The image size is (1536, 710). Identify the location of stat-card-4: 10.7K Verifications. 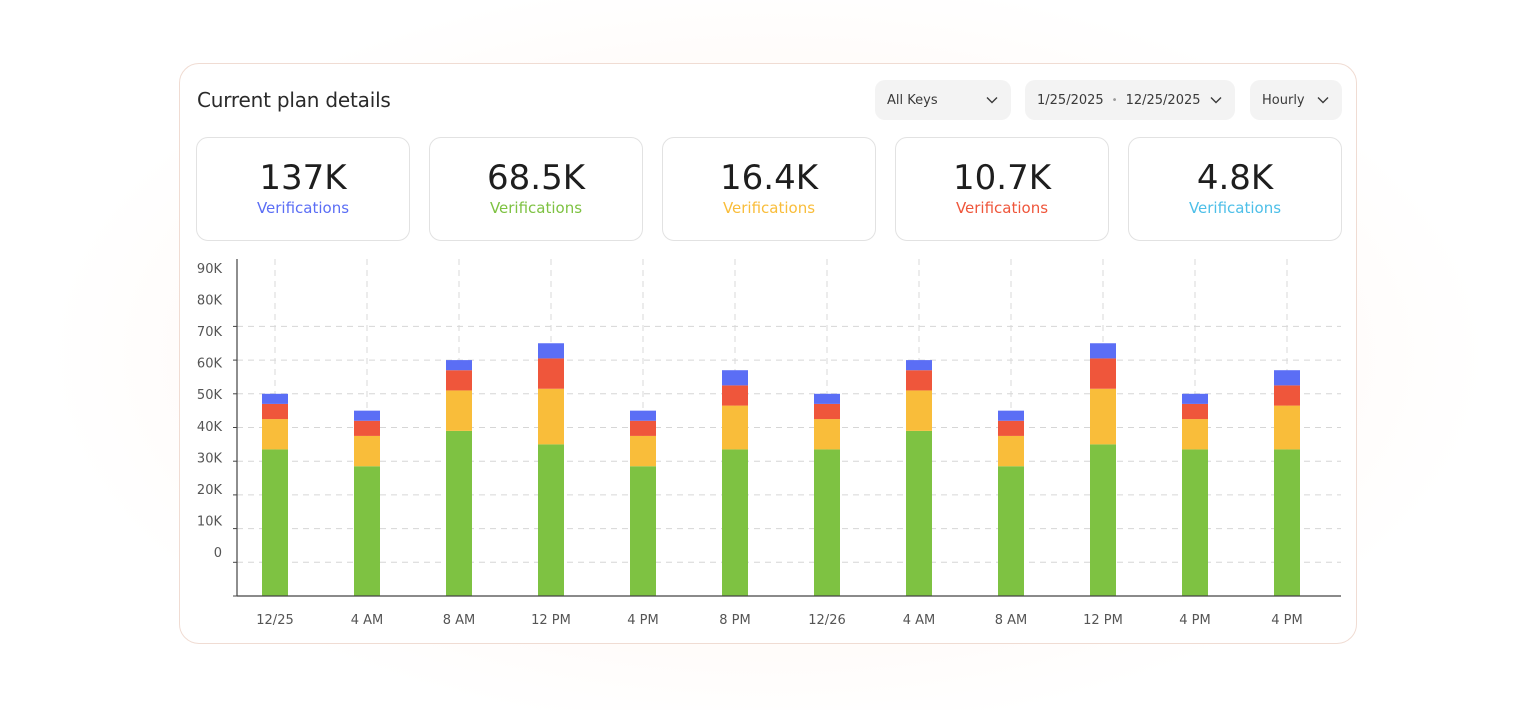
(1002, 189).